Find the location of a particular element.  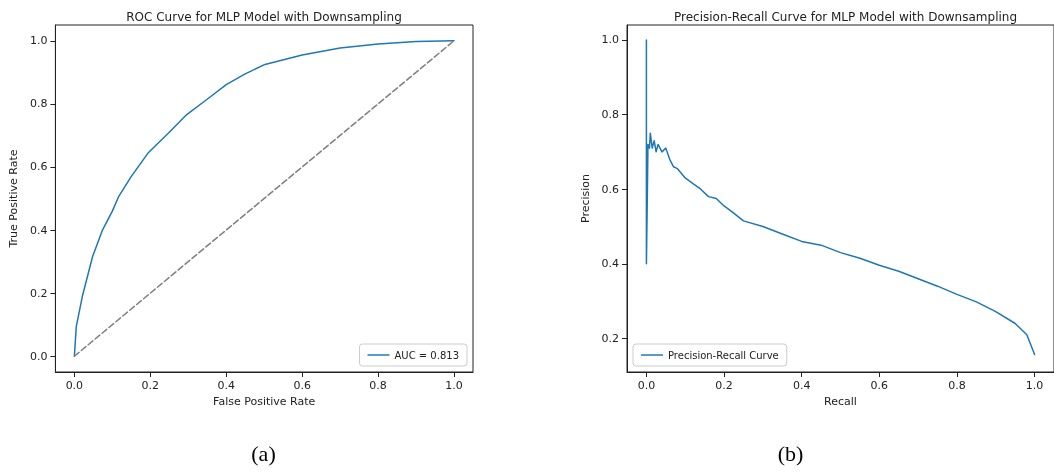

chart-title: Precision-Recall Curve for MLP Model with Downsampling is located at coordinates (845, 17).